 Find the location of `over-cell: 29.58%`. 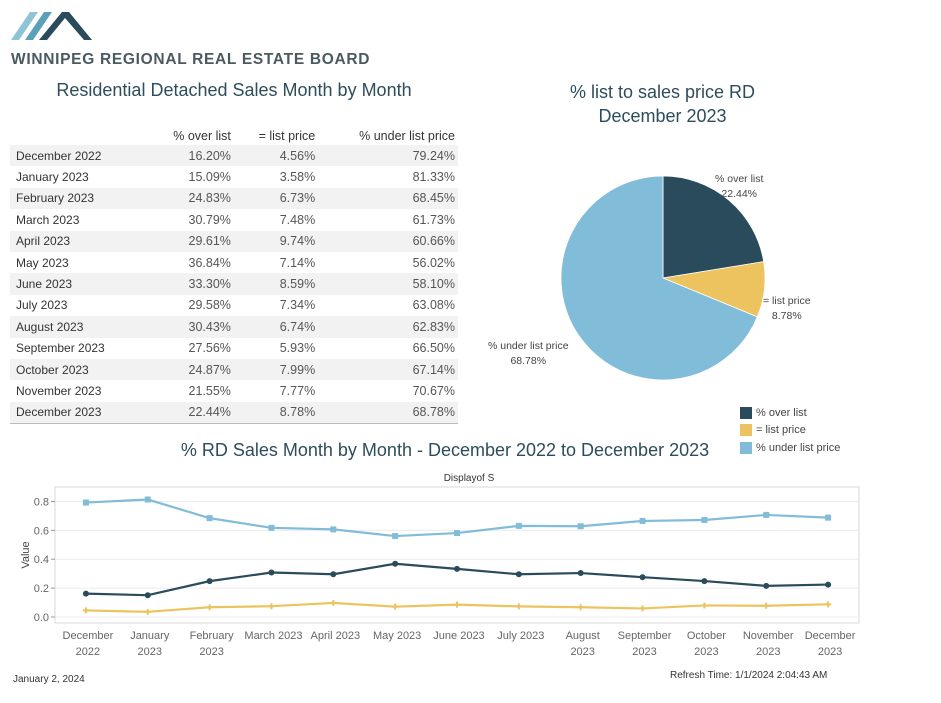

over-cell: 29.58% is located at coordinates (209, 305).